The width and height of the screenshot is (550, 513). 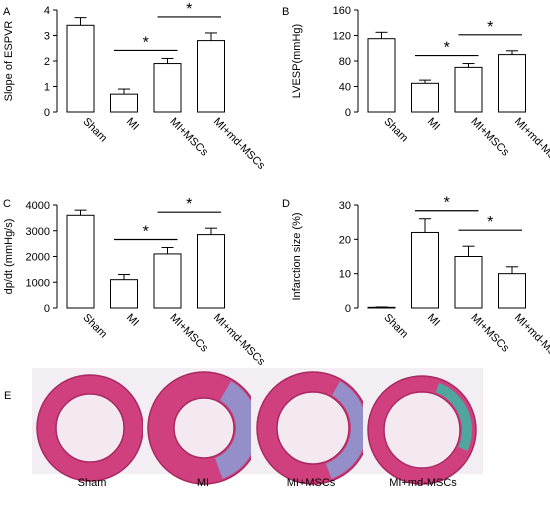 I want to click on histology-image-mi-mscs, so click(x=311, y=426).